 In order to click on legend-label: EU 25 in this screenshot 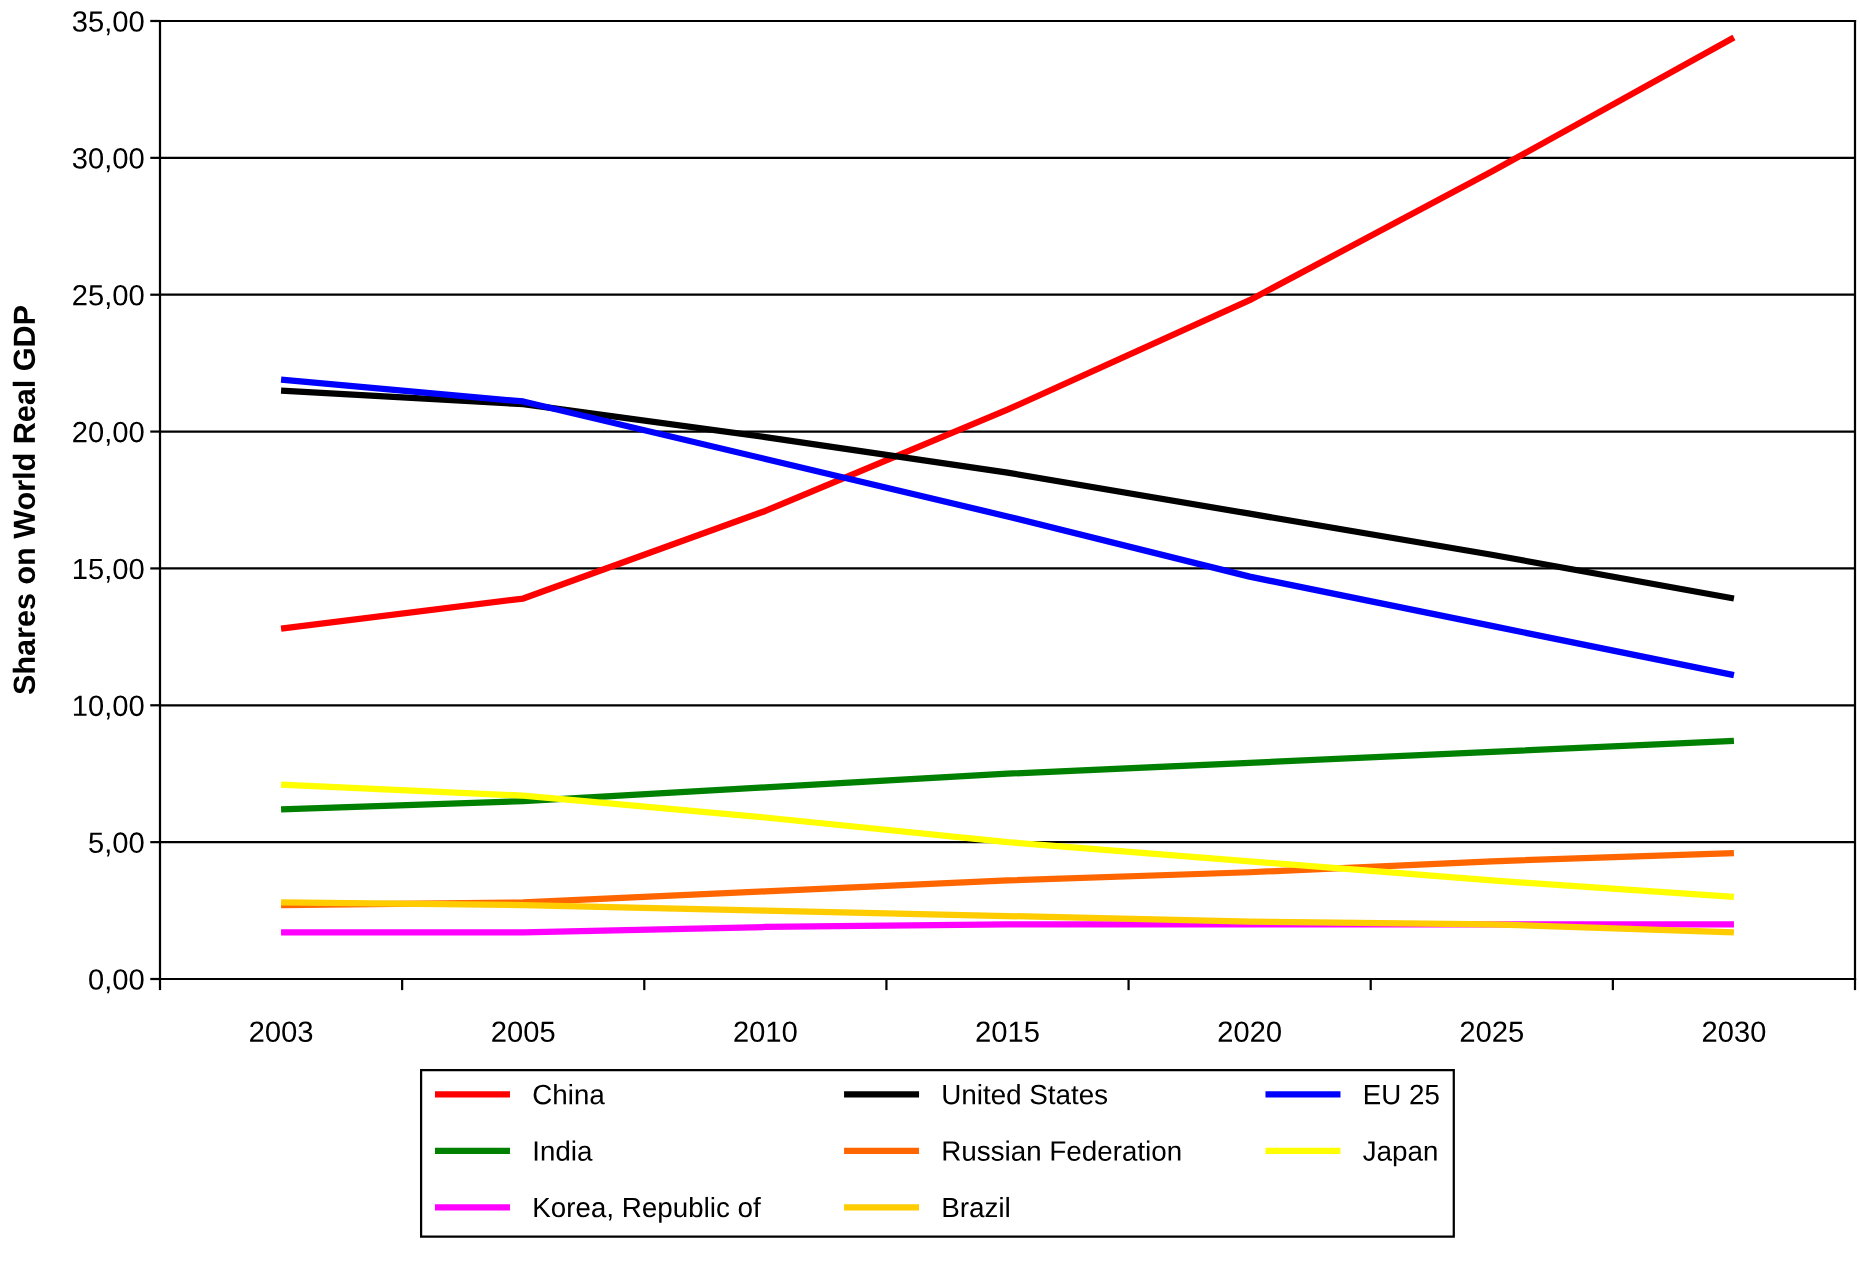, I will do `click(1401, 1094)`.